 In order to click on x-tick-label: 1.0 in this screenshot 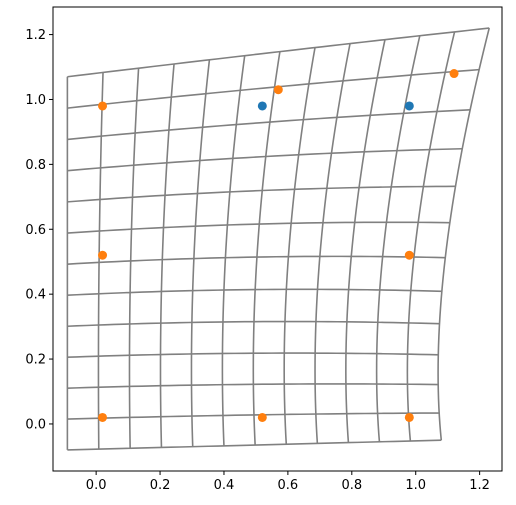, I will do `click(415, 485)`.